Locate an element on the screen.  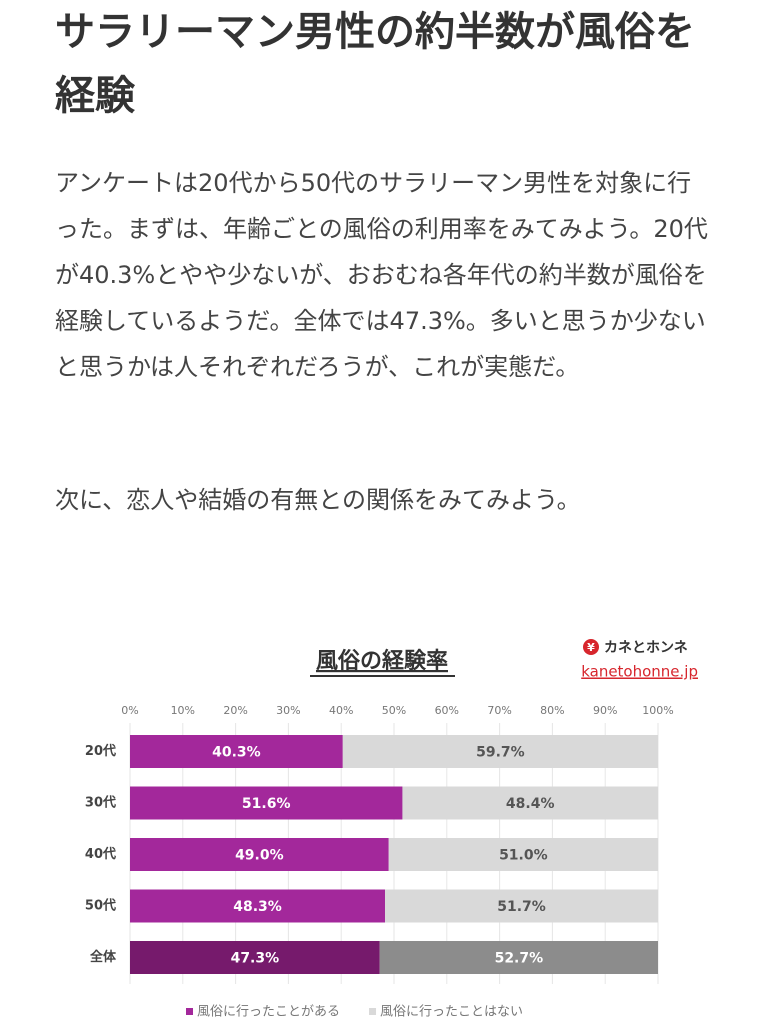
x-tick-label: 90% is located at coordinates (605, 710).